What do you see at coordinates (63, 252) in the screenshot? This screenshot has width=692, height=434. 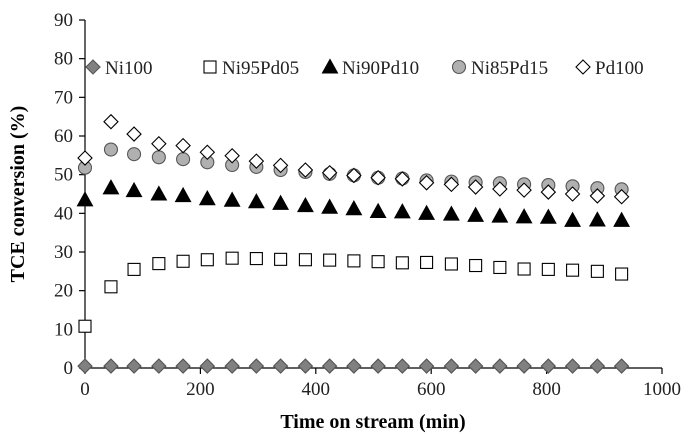 I see `y-tick-label: 30` at bounding box center [63, 252].